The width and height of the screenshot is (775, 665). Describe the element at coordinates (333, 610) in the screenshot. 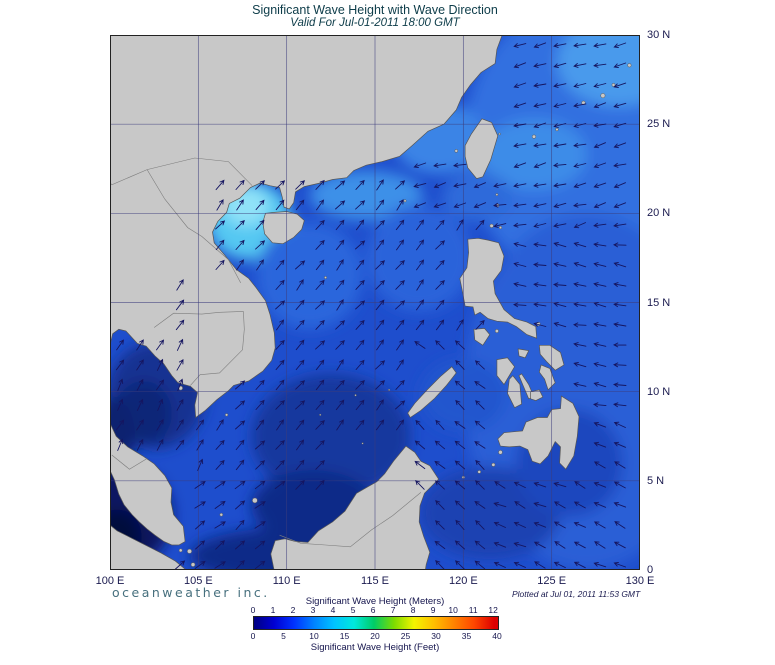

I see `legend-tick-label: 4` at that location.